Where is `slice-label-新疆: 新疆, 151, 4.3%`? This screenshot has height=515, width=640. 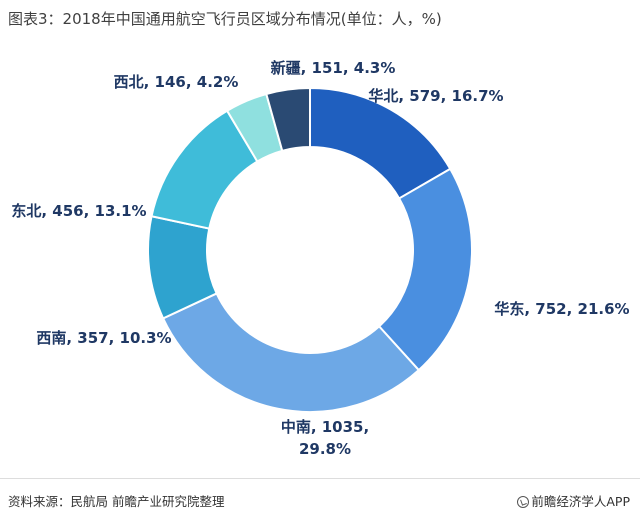
slice-label-新疆: 新疆, 151, 4.3% is located at coordinates (333, 68).